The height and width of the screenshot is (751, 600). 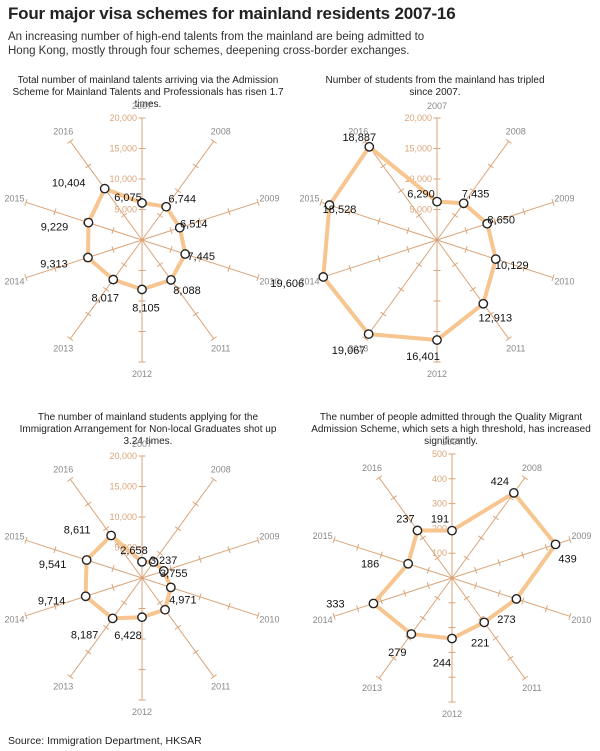 I want to click on tick-label: 400, so click(x=439, y=479).